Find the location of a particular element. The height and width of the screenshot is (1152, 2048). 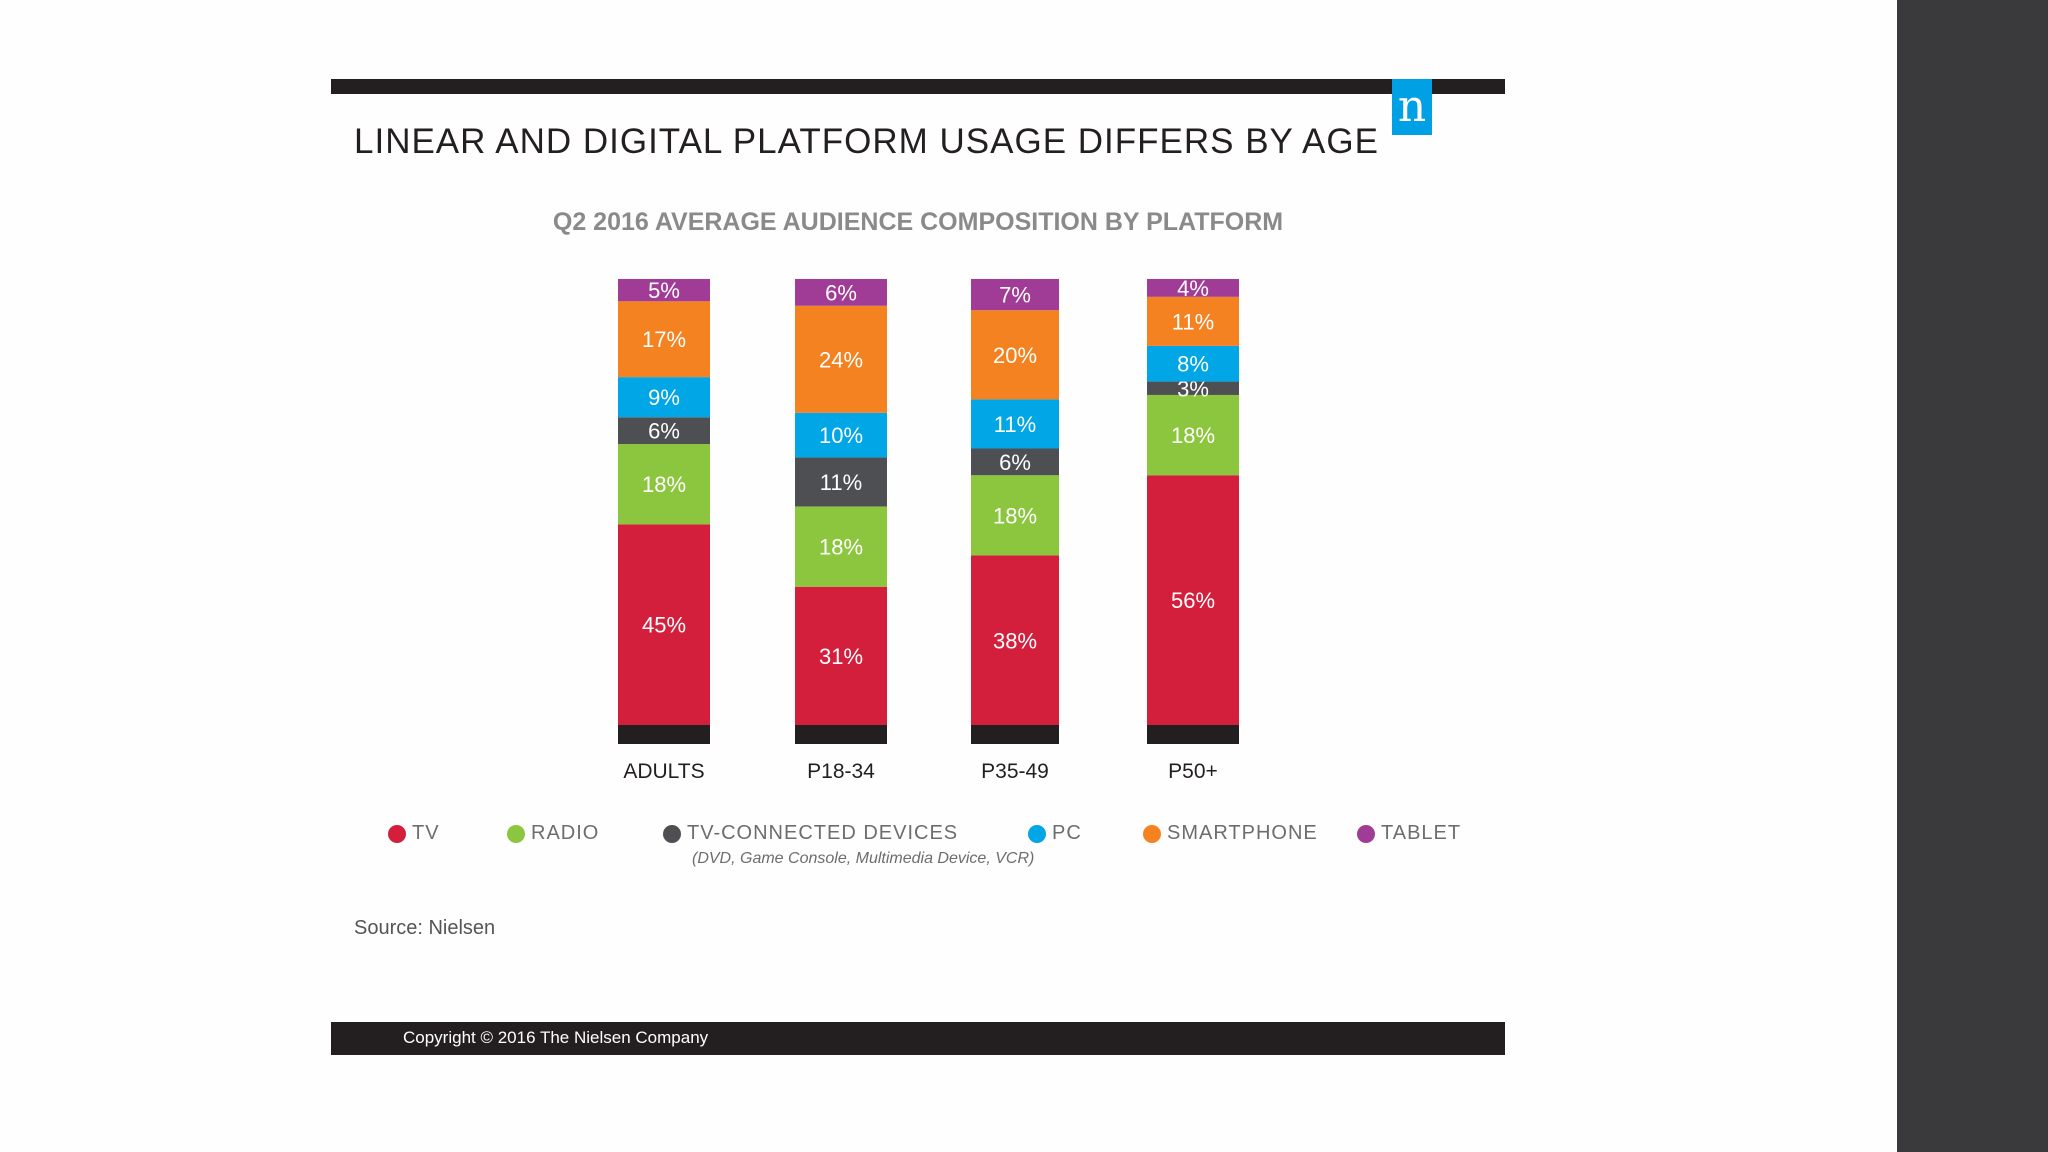

copyright: Copyright © 2016 The Nielsen Company is located at coordinates (556, 1037).